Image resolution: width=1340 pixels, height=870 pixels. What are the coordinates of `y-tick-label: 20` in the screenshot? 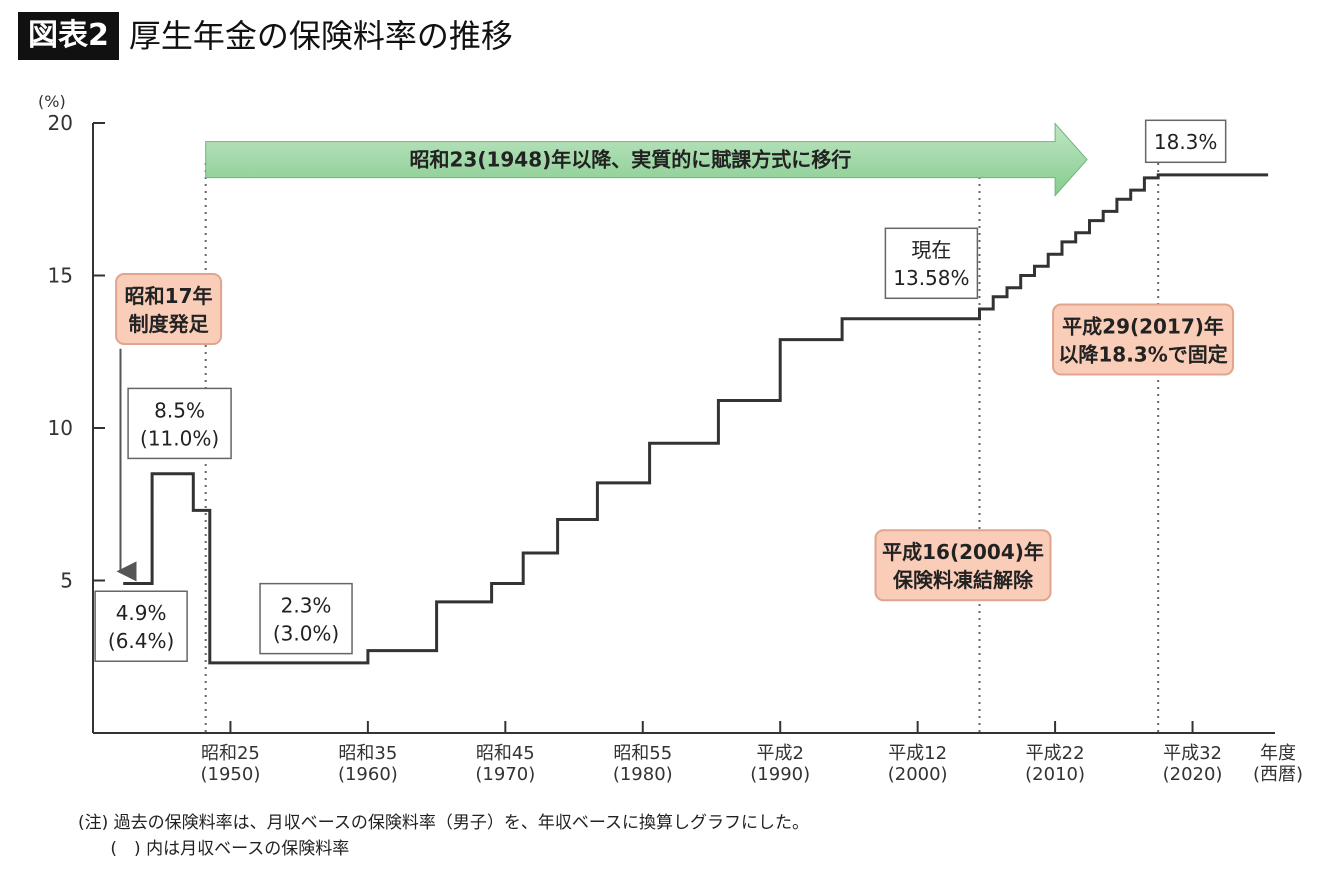 It's located at (60, 123).